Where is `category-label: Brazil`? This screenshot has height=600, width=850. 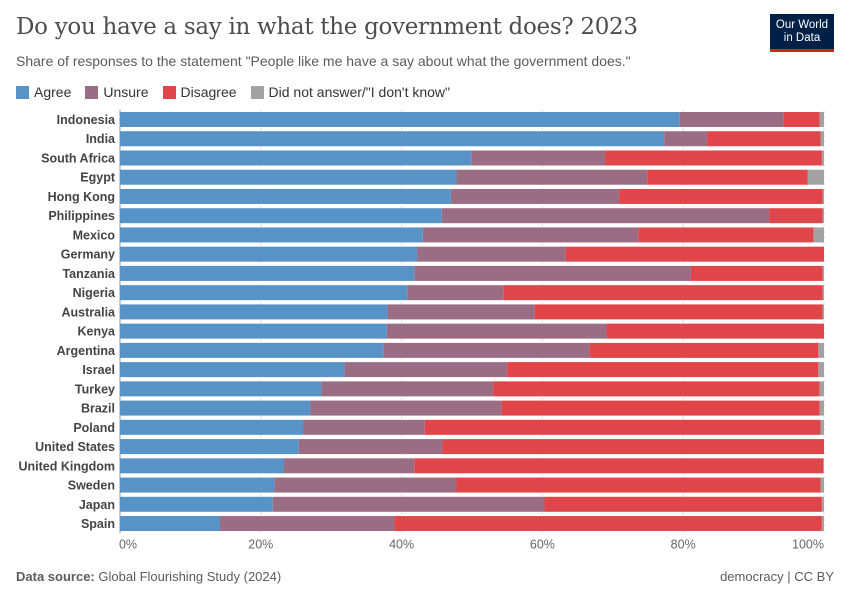
category-label: Brazil is located at coordinates (98, 409).